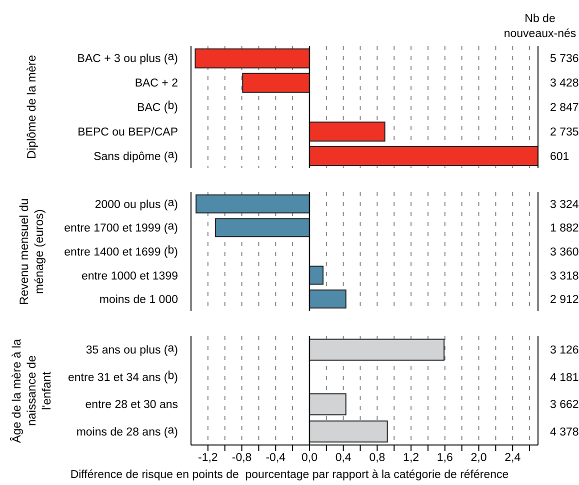  What do you see at coordinates (564, 252) in the screenshot?
I see `text: 3 360` at bounding box center [564, 252].